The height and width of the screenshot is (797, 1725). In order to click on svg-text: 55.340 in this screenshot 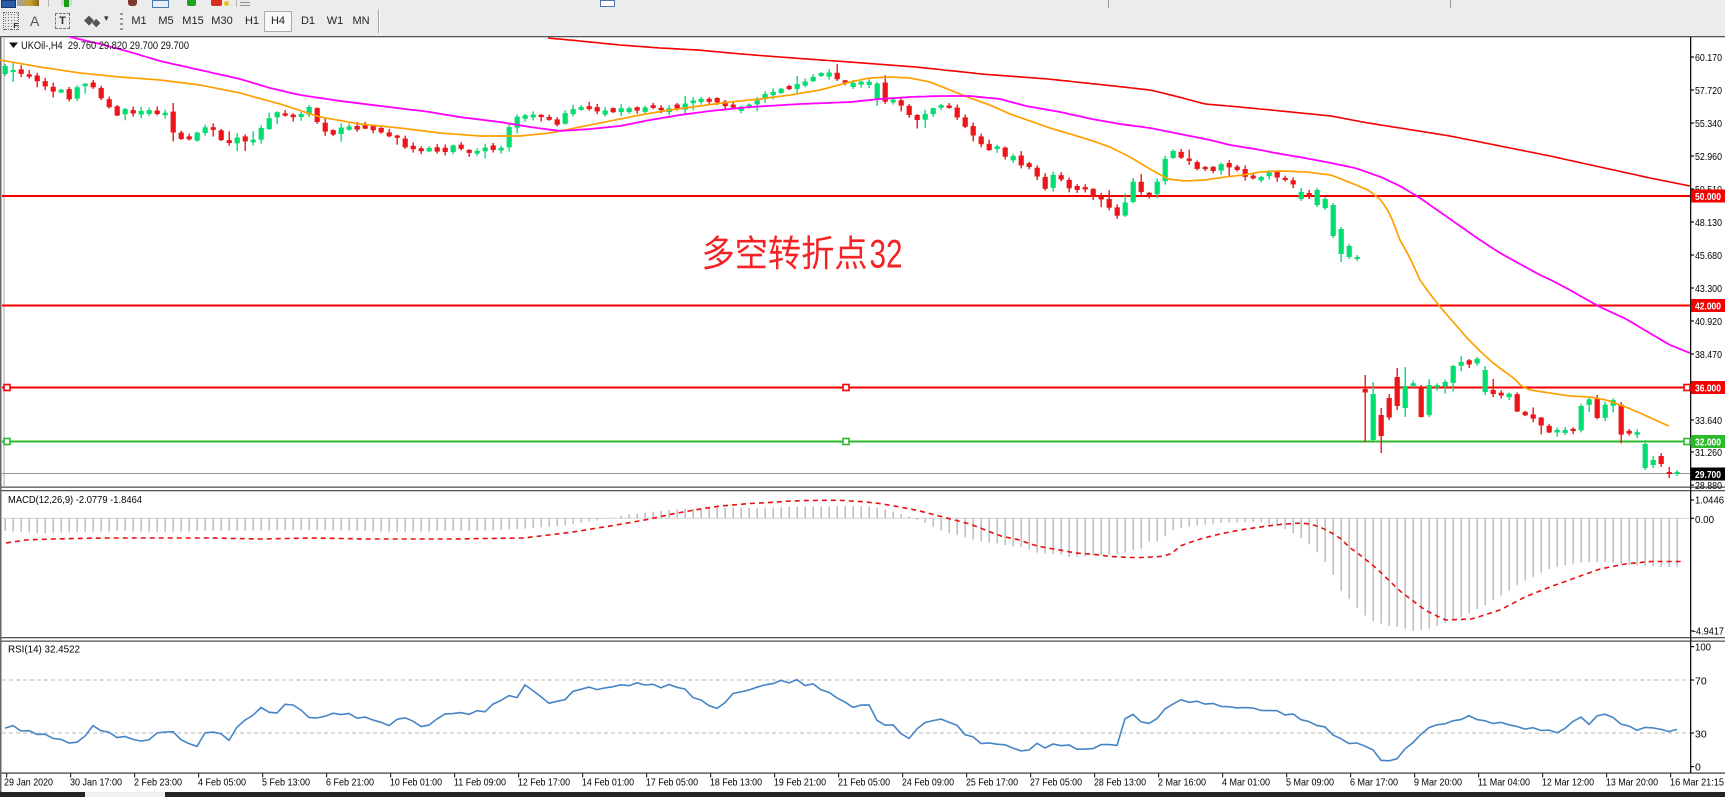, I will do `click(1708, 124)`.